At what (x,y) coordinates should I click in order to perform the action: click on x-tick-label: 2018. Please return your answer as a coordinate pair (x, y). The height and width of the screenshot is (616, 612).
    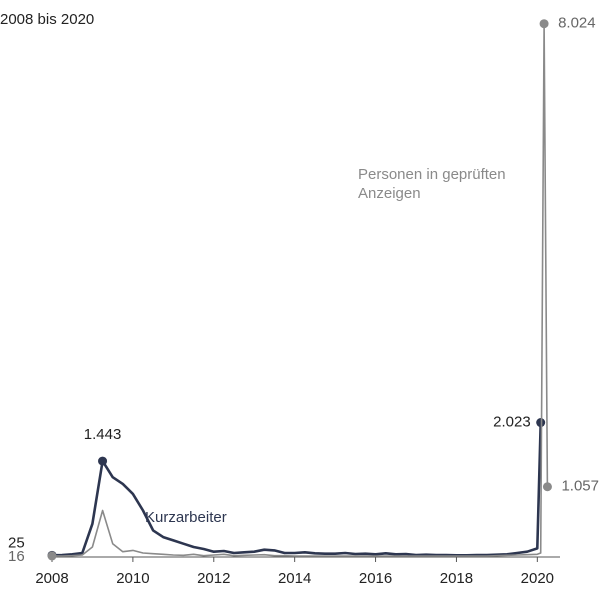
    Looking at the image, I should click on (456, 578).